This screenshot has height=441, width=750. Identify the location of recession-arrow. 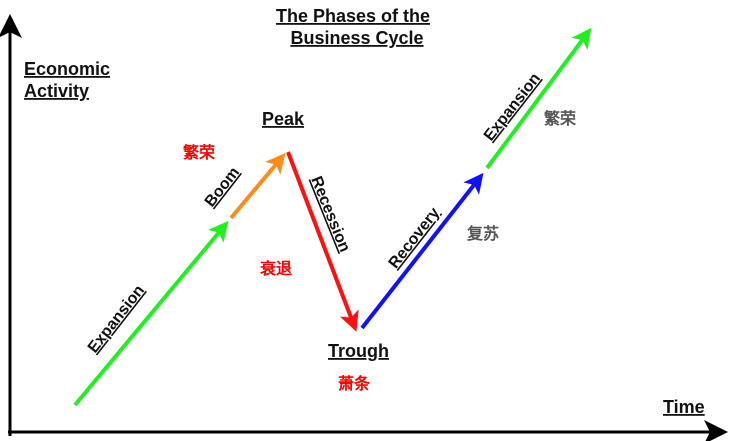
(322, 241).